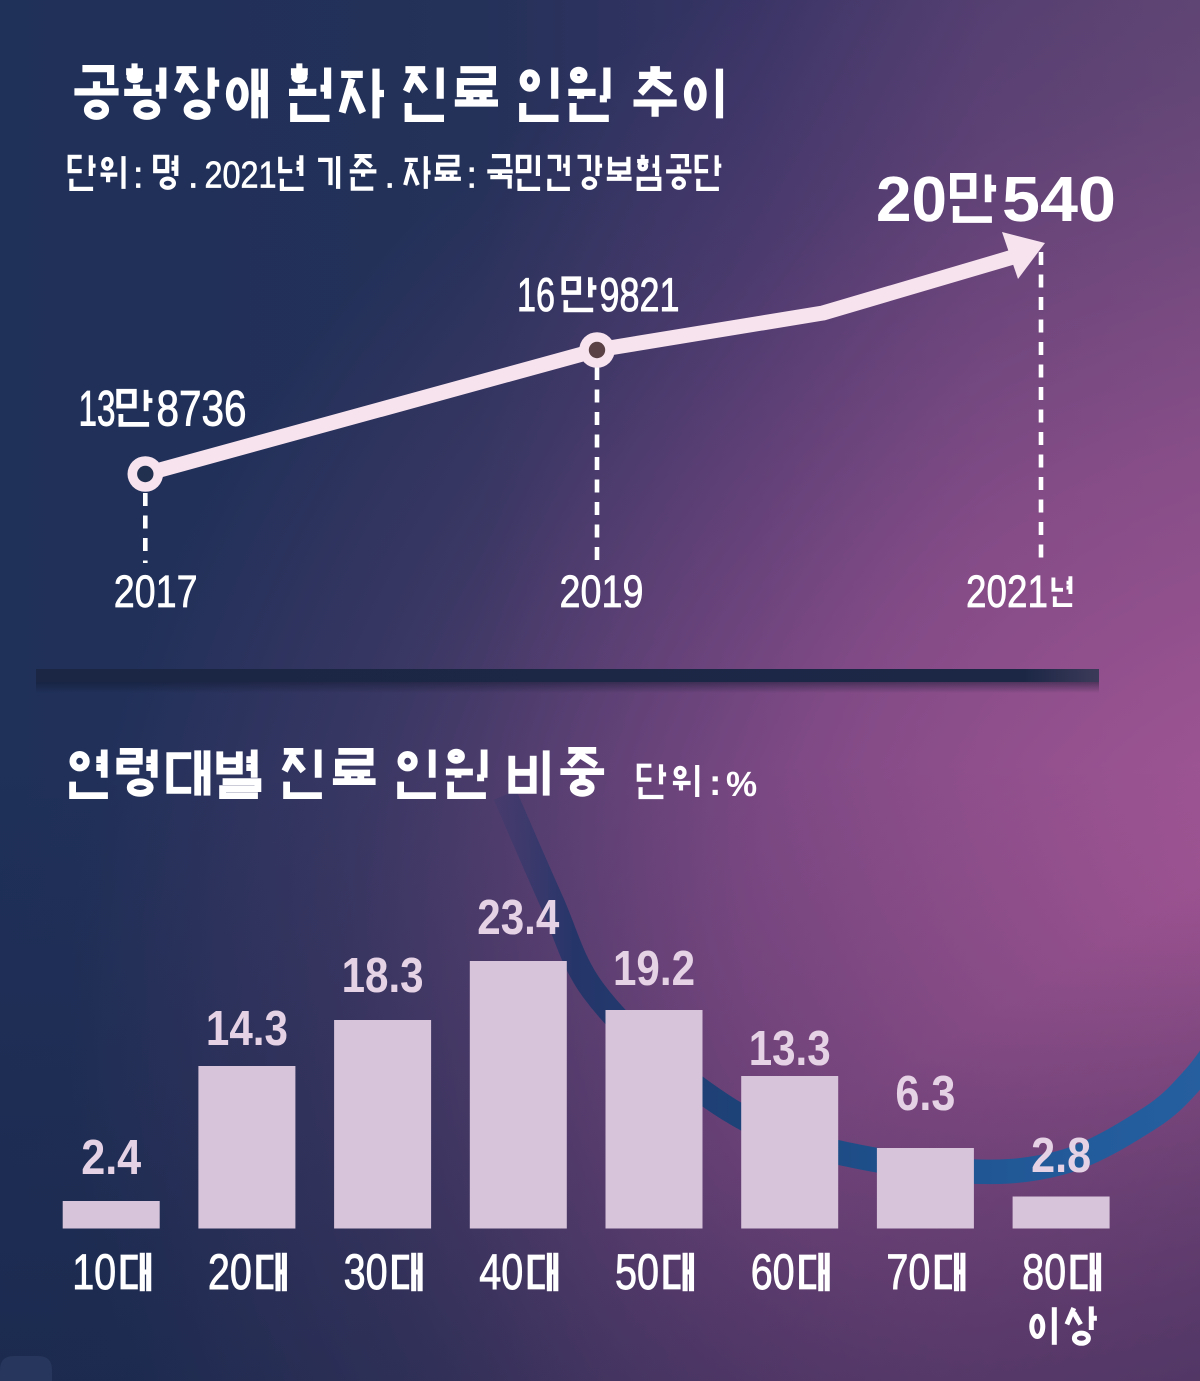  Describe the element at coordinates (602, 591) in the screenshot. I see `svg-text: 2019` at that location.